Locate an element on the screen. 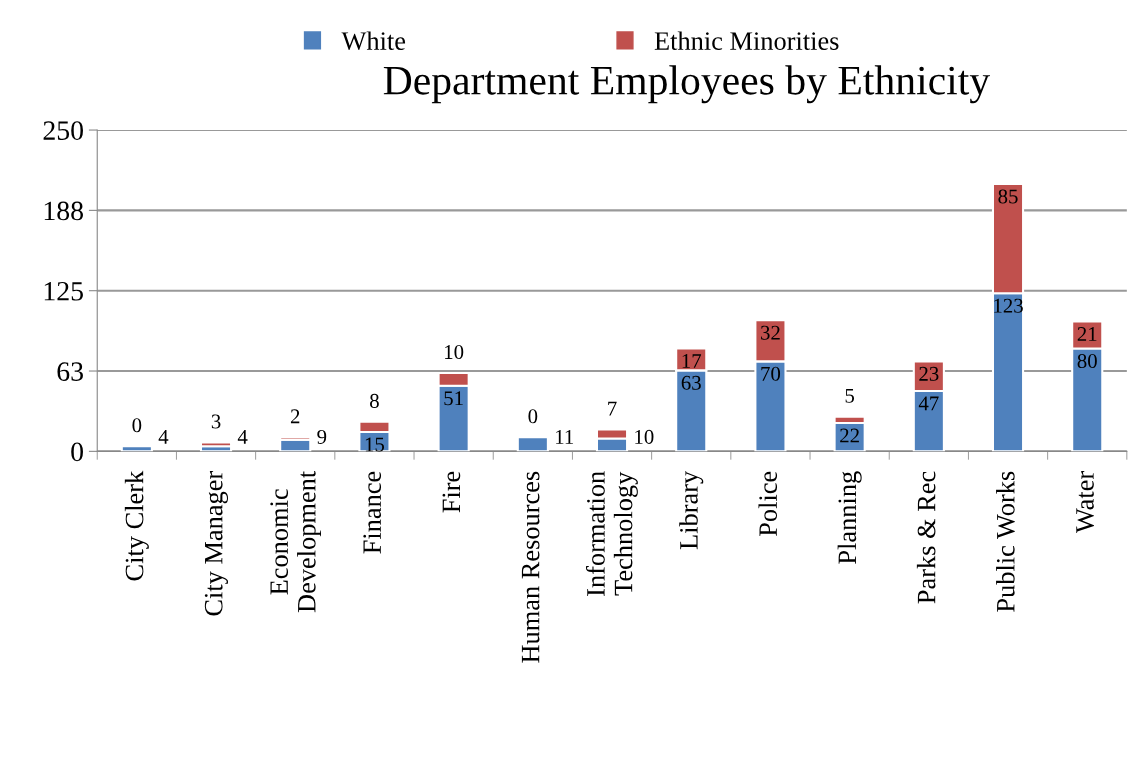  data-label: 9 is located at coordinates (322, 436).